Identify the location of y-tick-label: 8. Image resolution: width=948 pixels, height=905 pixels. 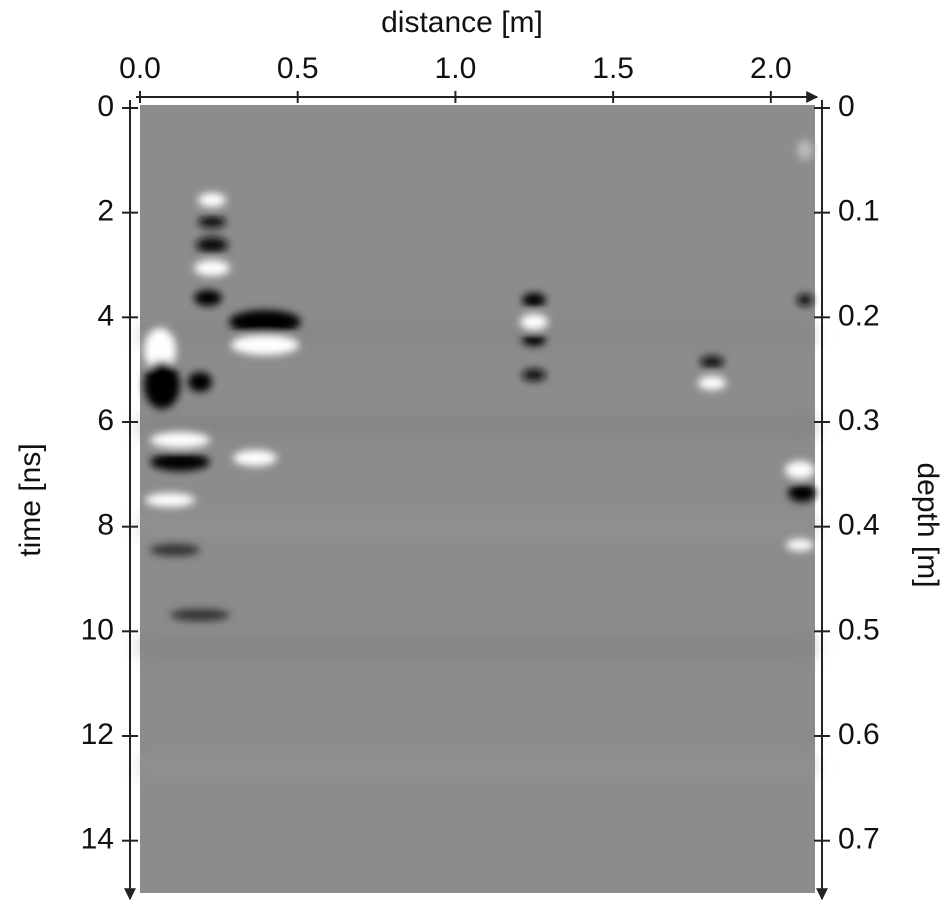
(105, 525).